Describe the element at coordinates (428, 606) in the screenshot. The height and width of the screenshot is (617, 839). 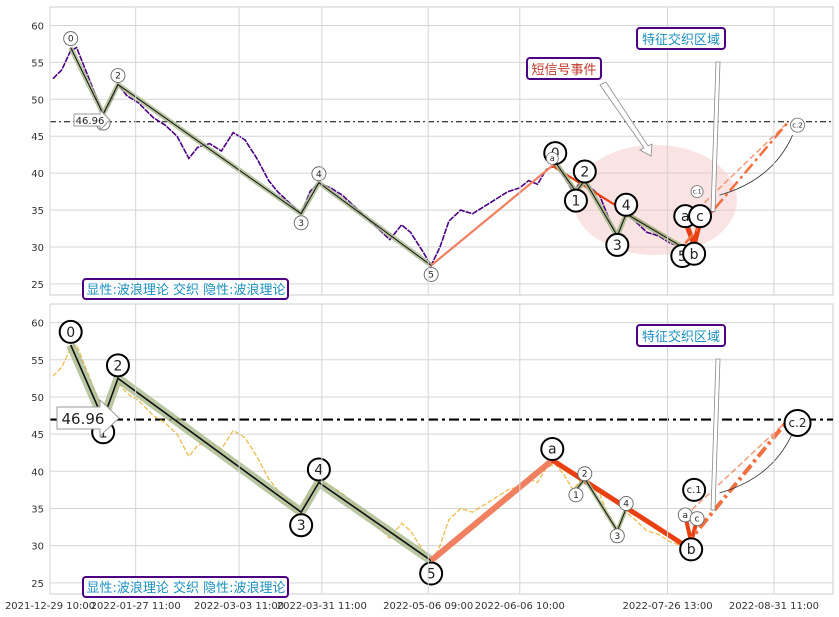
I see `x-tick-label: 2022-05-06 09:00` at that location.